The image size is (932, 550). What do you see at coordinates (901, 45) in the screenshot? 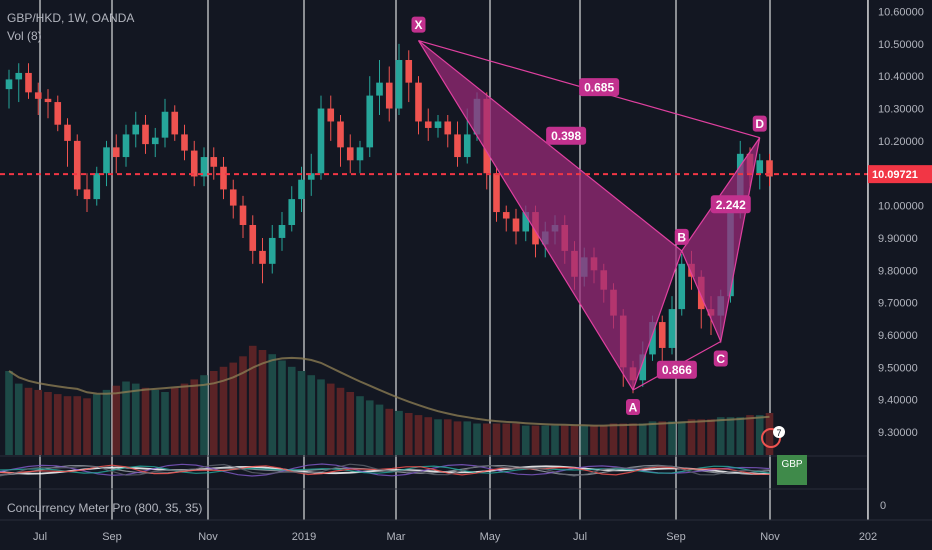
I see `price-tick: 10.50000` at bounding box center [901, 45].